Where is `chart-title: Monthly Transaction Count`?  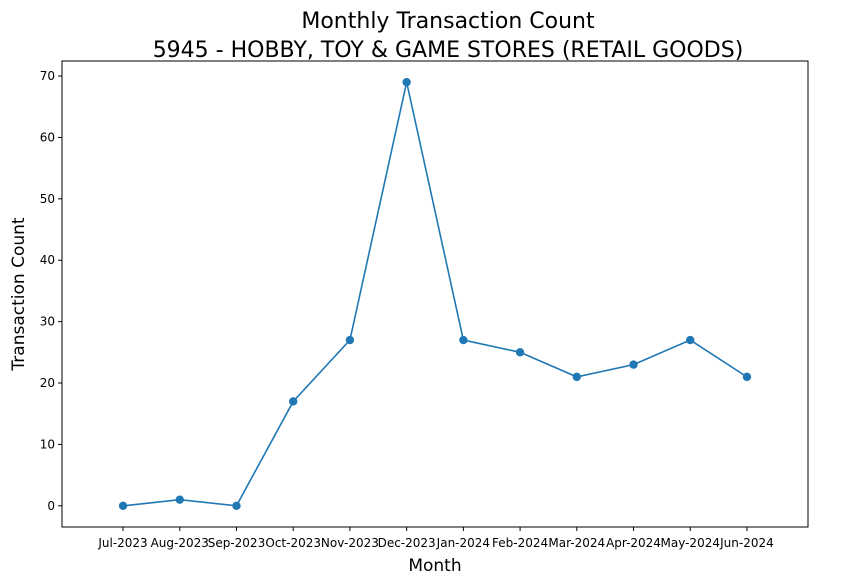
chart-title: Monthly Transaction Count is located at coordinates (448, 21).